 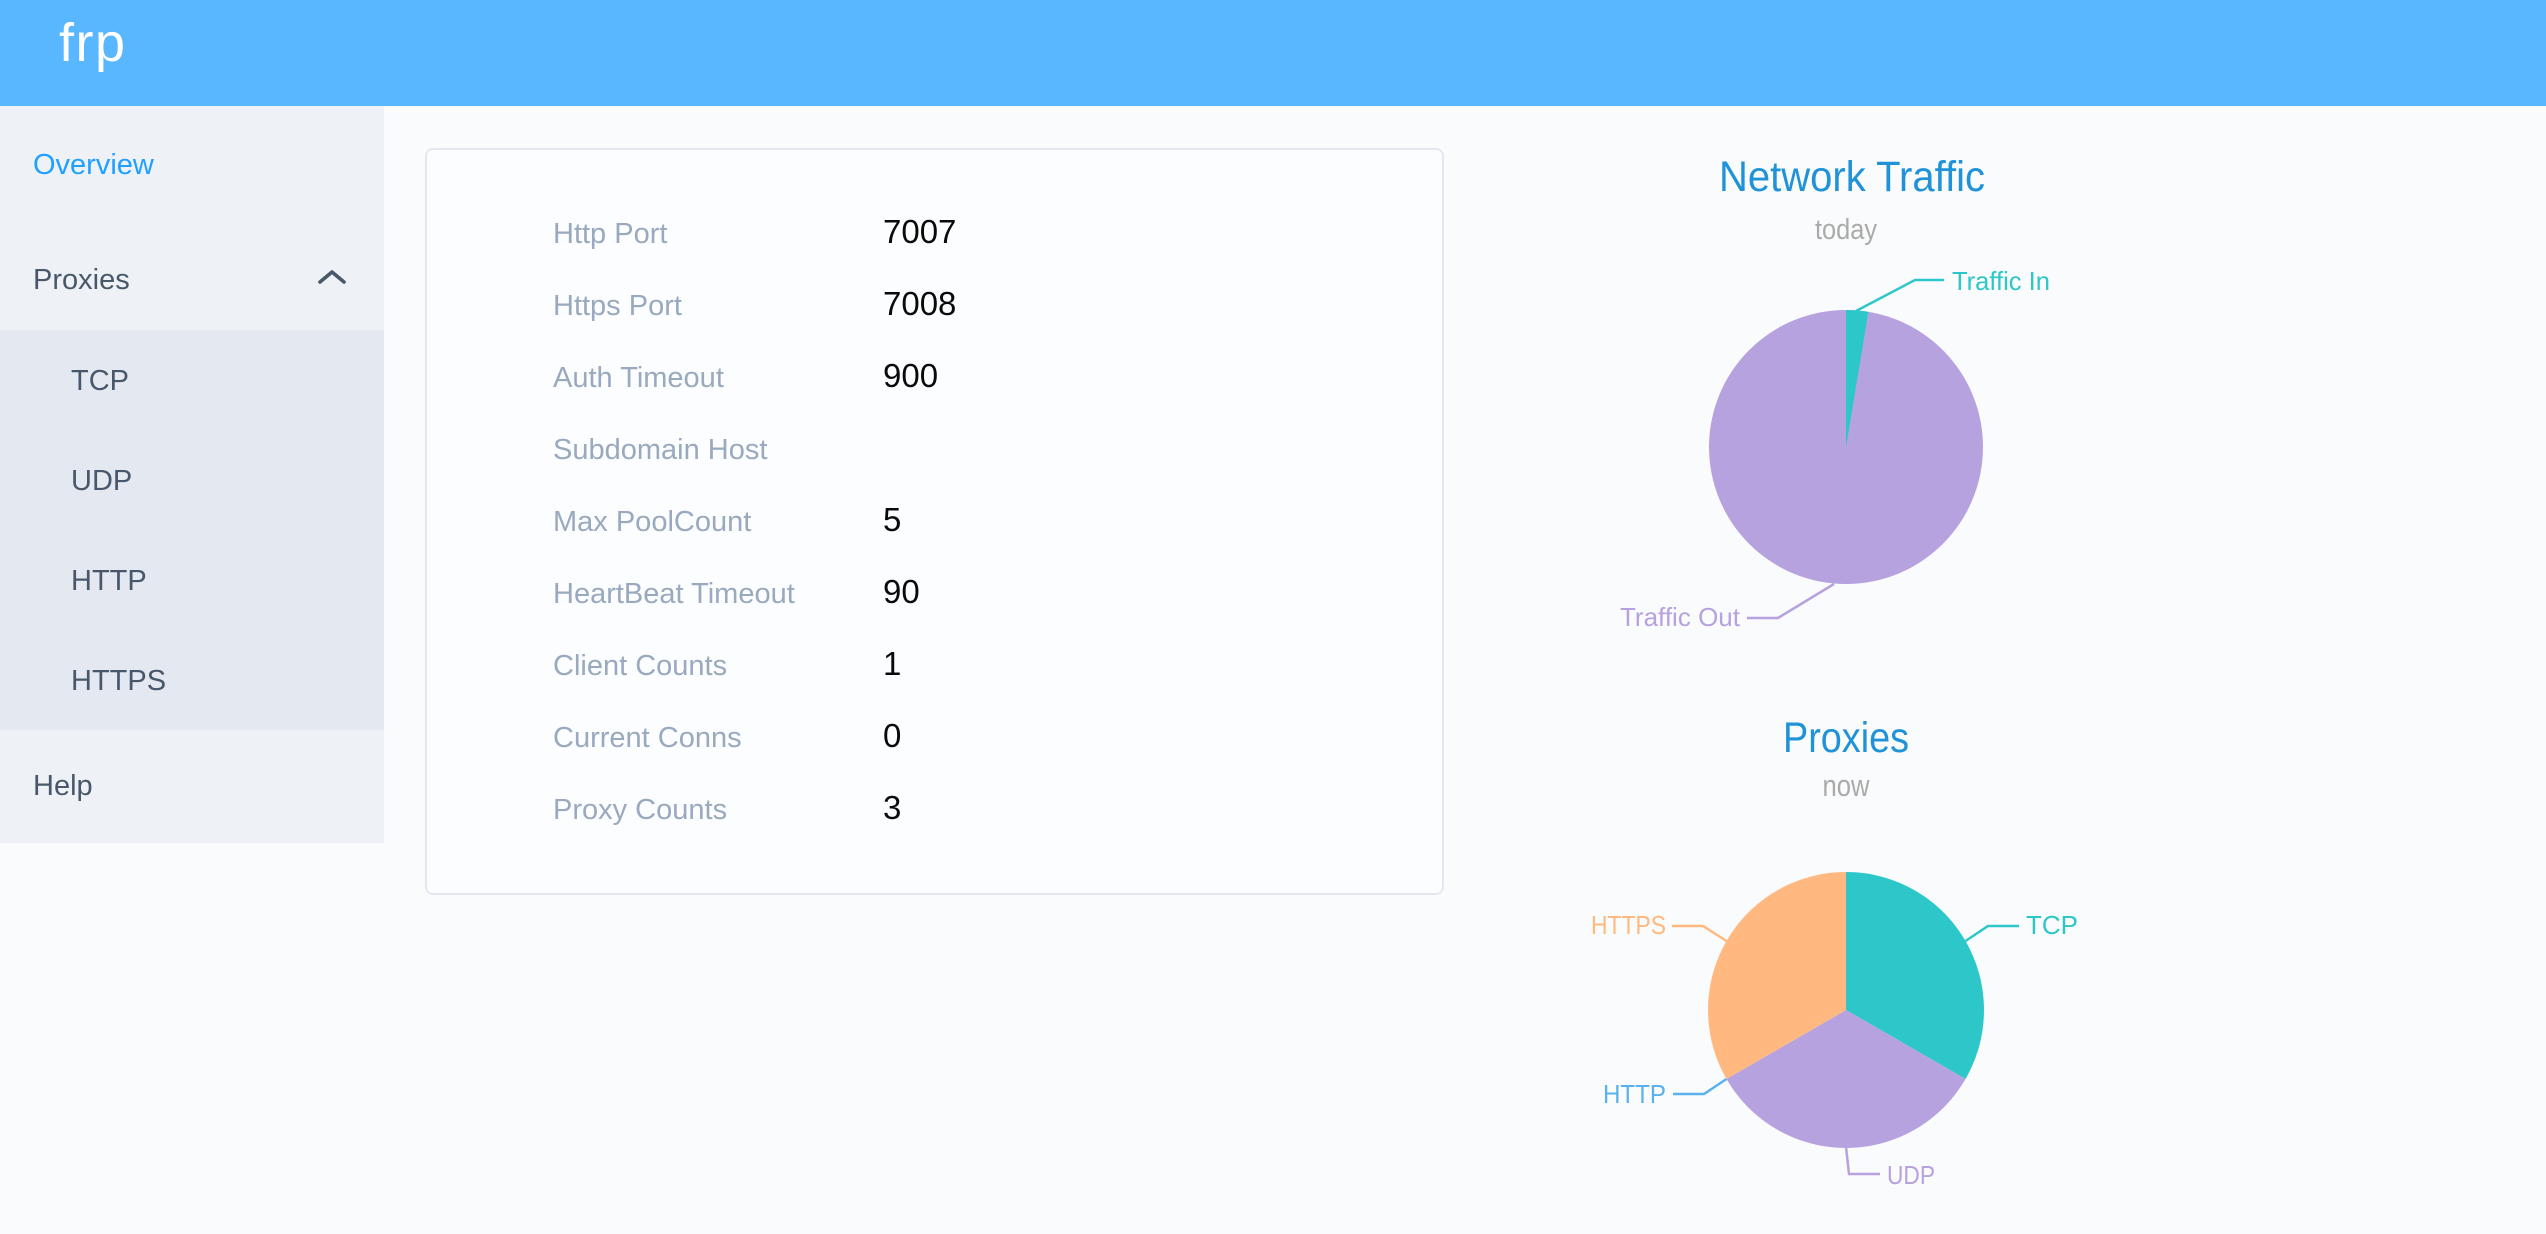 I want to click on svg-text: Traffic In, so click(x=2001, y=281).